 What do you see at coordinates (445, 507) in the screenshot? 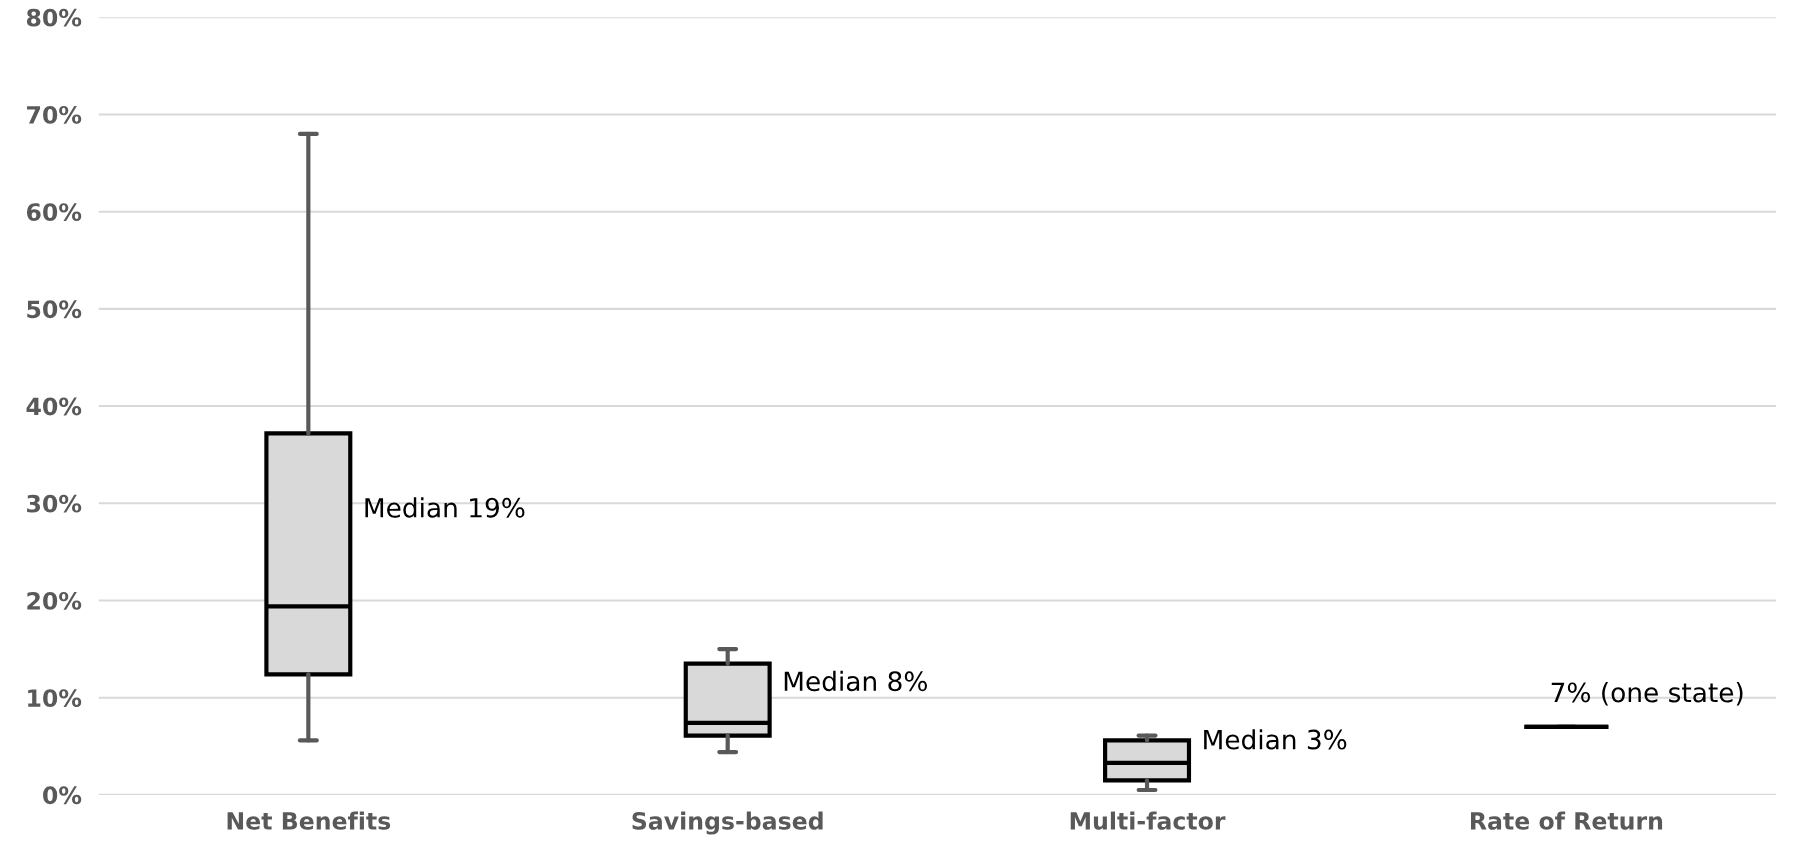
I see `annotation: Median 19%` at bounding box center [445, 507].